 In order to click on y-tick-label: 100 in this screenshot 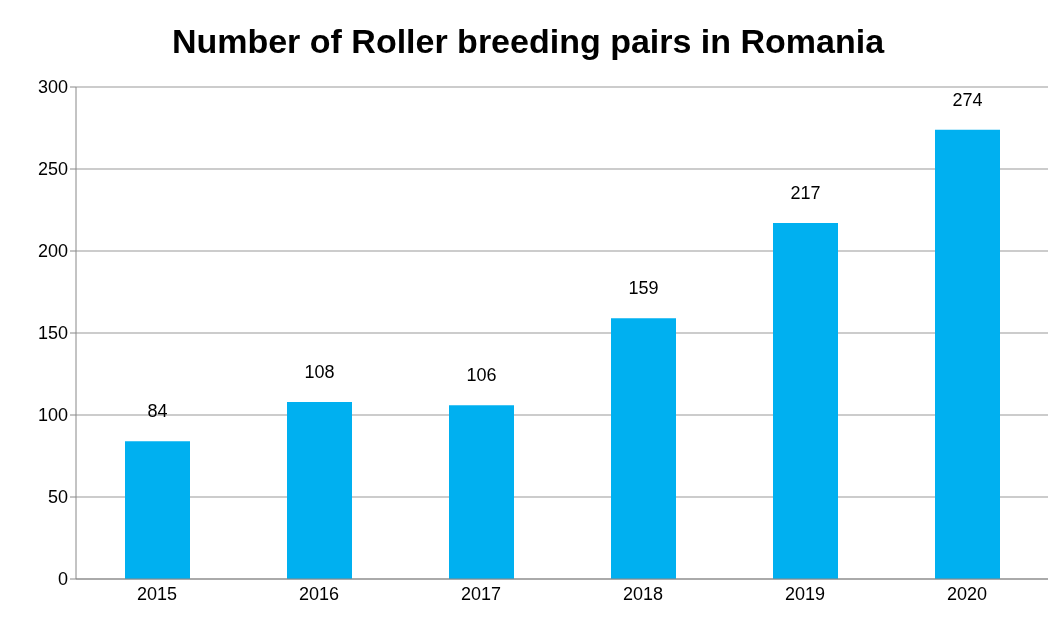, I will do `click(52, 415)`.